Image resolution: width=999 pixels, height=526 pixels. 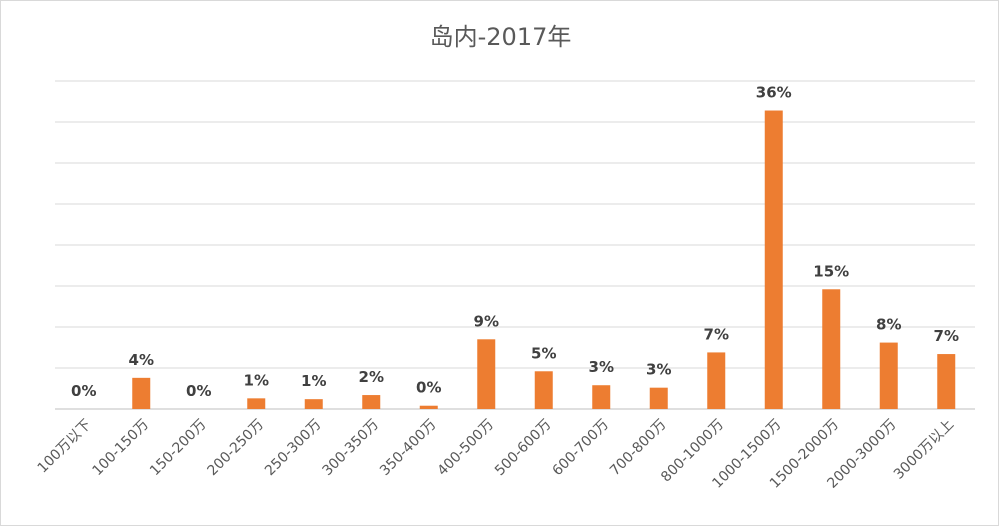 What do you see at coordinates (831, 271) in the screenshot?
I see `data-label: 15%` at bounding box center [831, 271].